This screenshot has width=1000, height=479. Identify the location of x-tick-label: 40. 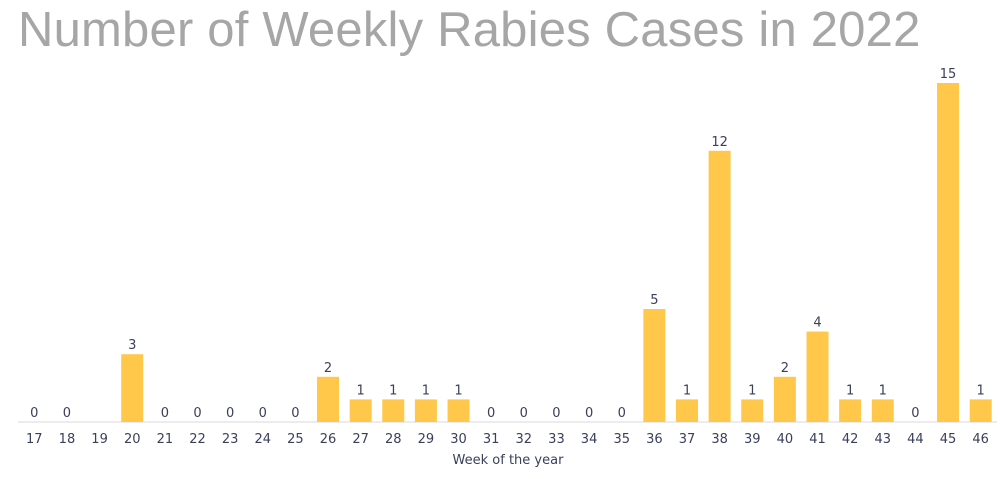
(785, 439).